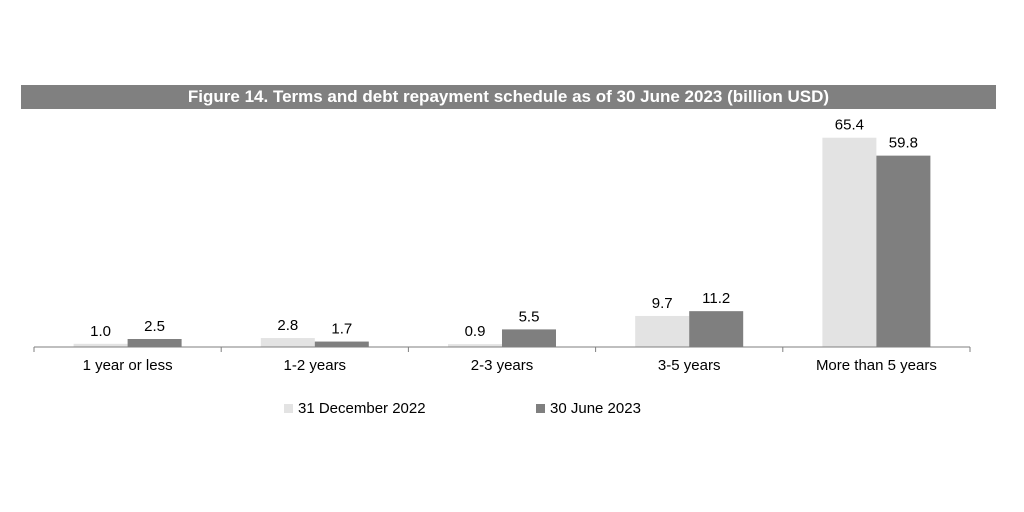 The image size is (1024, 512). What do you see at coordinates (362, 408) in the screenshot?
I see `legend-label-dec-2022: 31 December 2022` at bounding box center [362, 408].